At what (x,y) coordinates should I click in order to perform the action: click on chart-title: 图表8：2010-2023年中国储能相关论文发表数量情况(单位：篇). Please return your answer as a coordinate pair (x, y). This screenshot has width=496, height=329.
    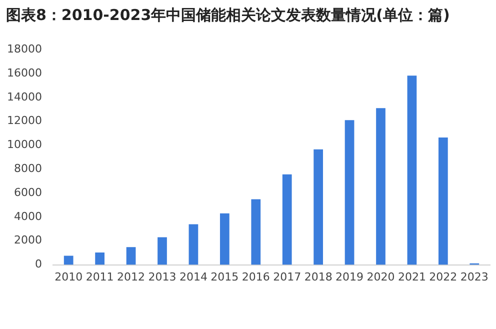
    Looking at the image, I should click on (228, 15).